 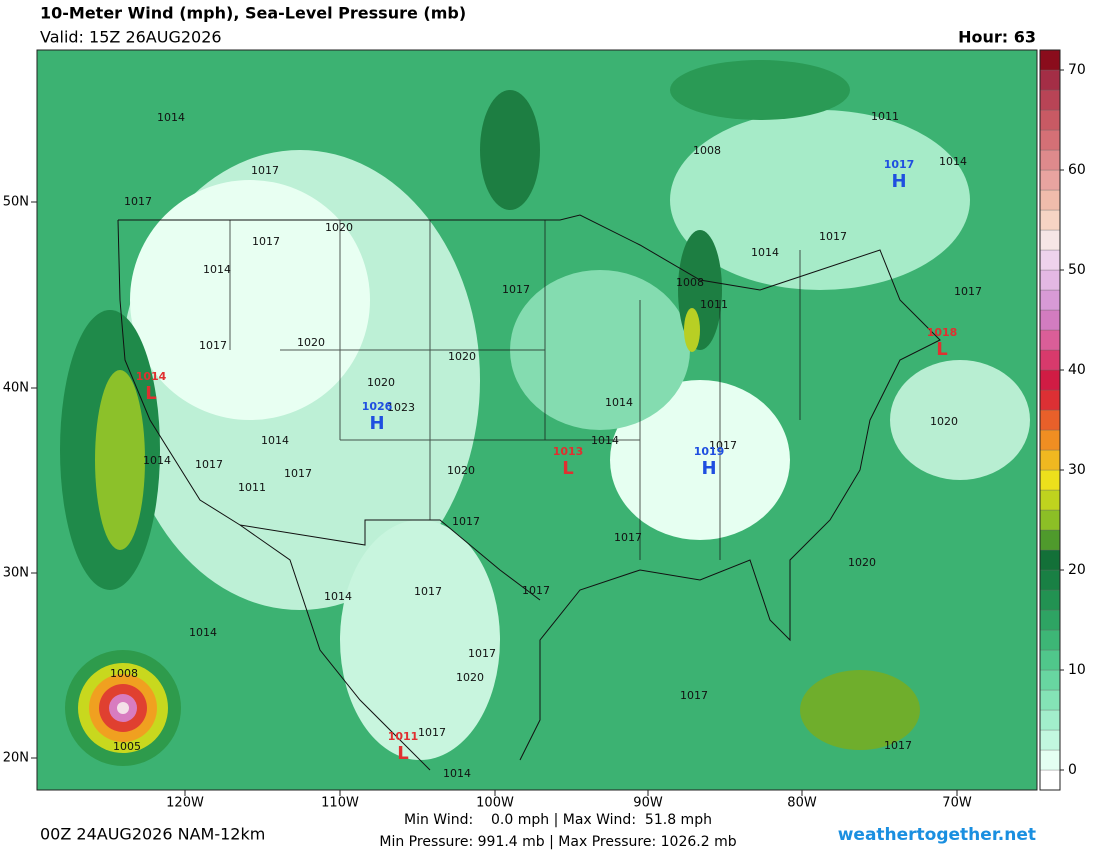 What do you see at coordinates (1077, 570) in the screenshot?
I see `colorbar-label: 20` at bounding box center [1077, 570].